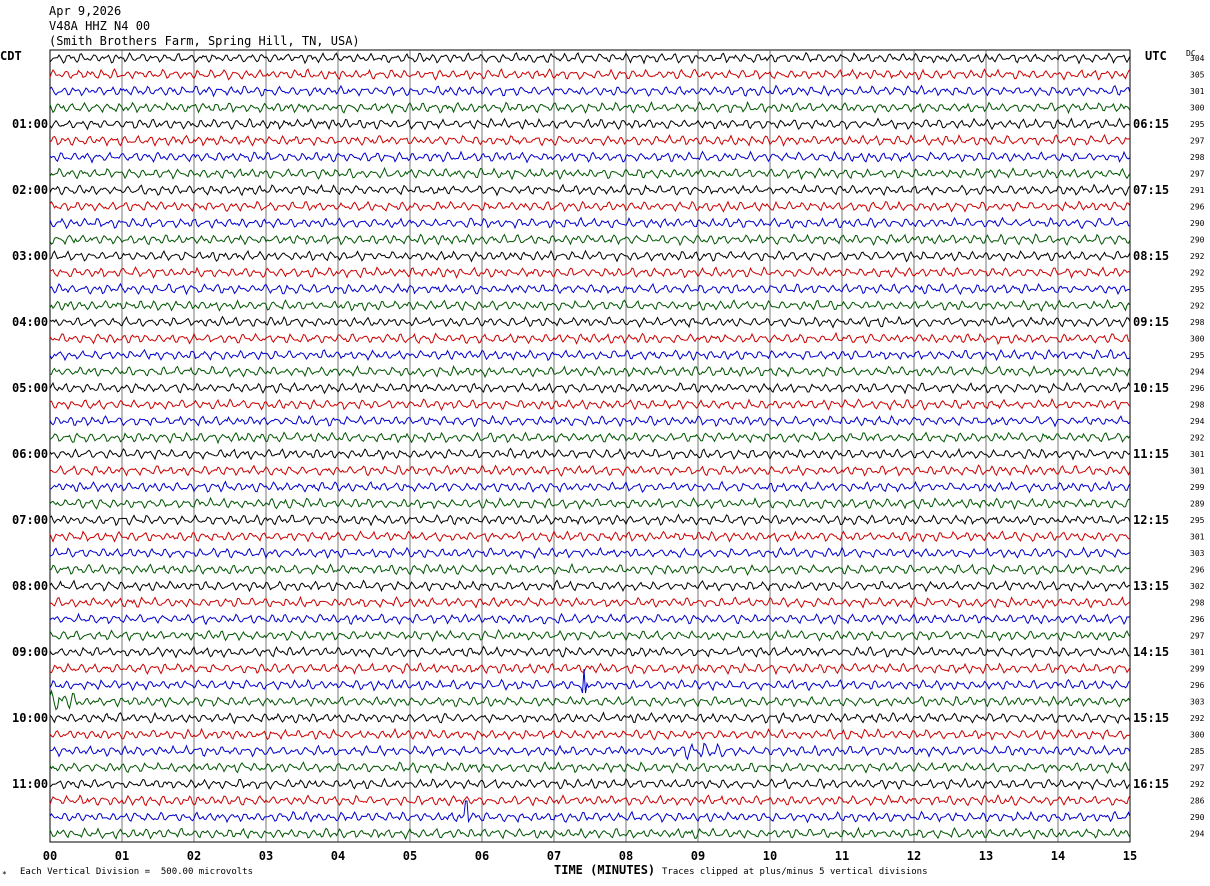 The width and height of the screenshot is (1210, 886). I want to click on left-hour-label: 06:00, so click(30, 454).